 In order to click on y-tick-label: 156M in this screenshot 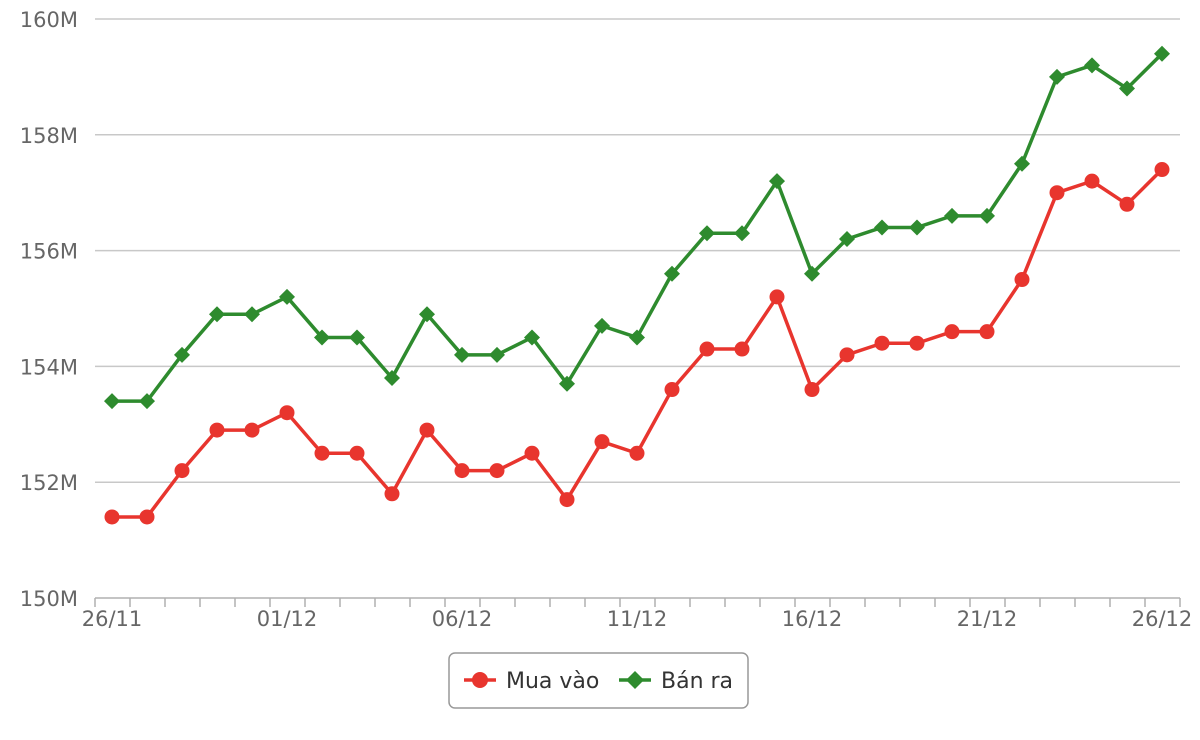, I will do `click(49, 252)`.